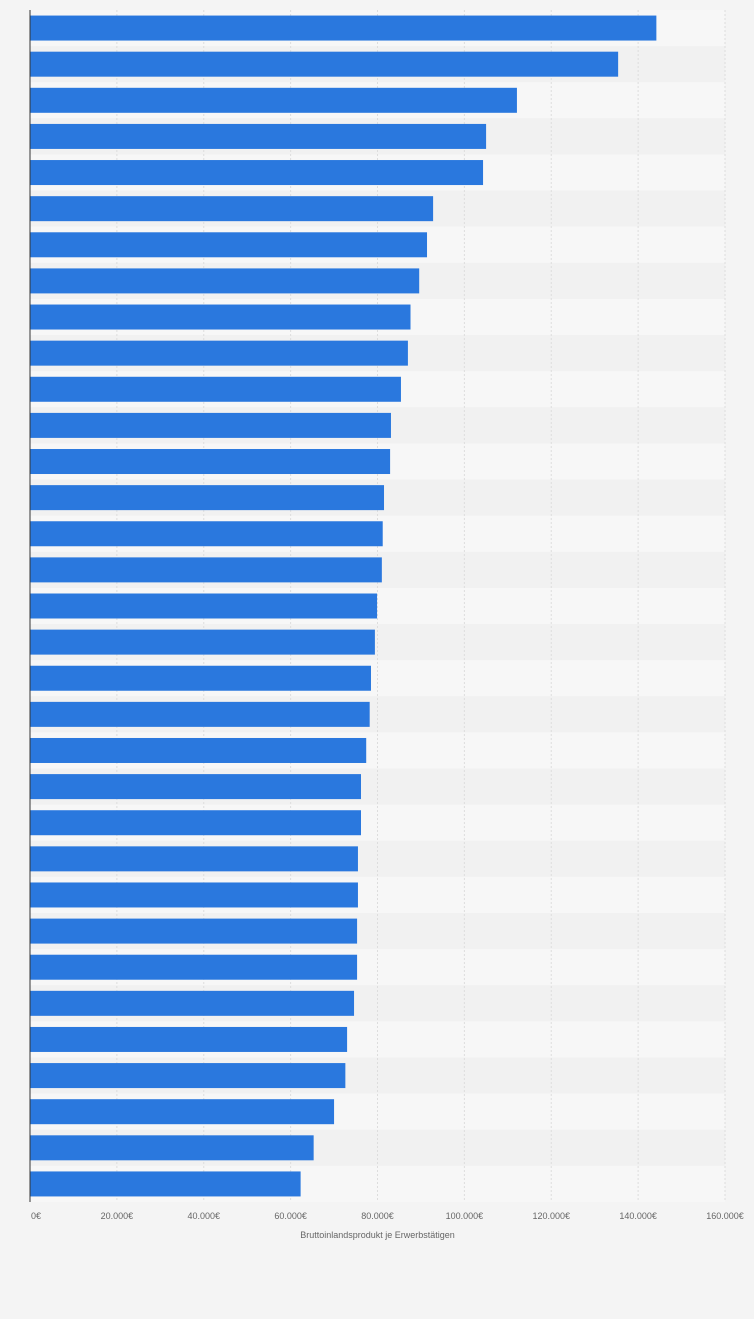 This screenshot has height=1319, width=754. I want to click on x-tick-label: 140.000€, so click(638, 1216).